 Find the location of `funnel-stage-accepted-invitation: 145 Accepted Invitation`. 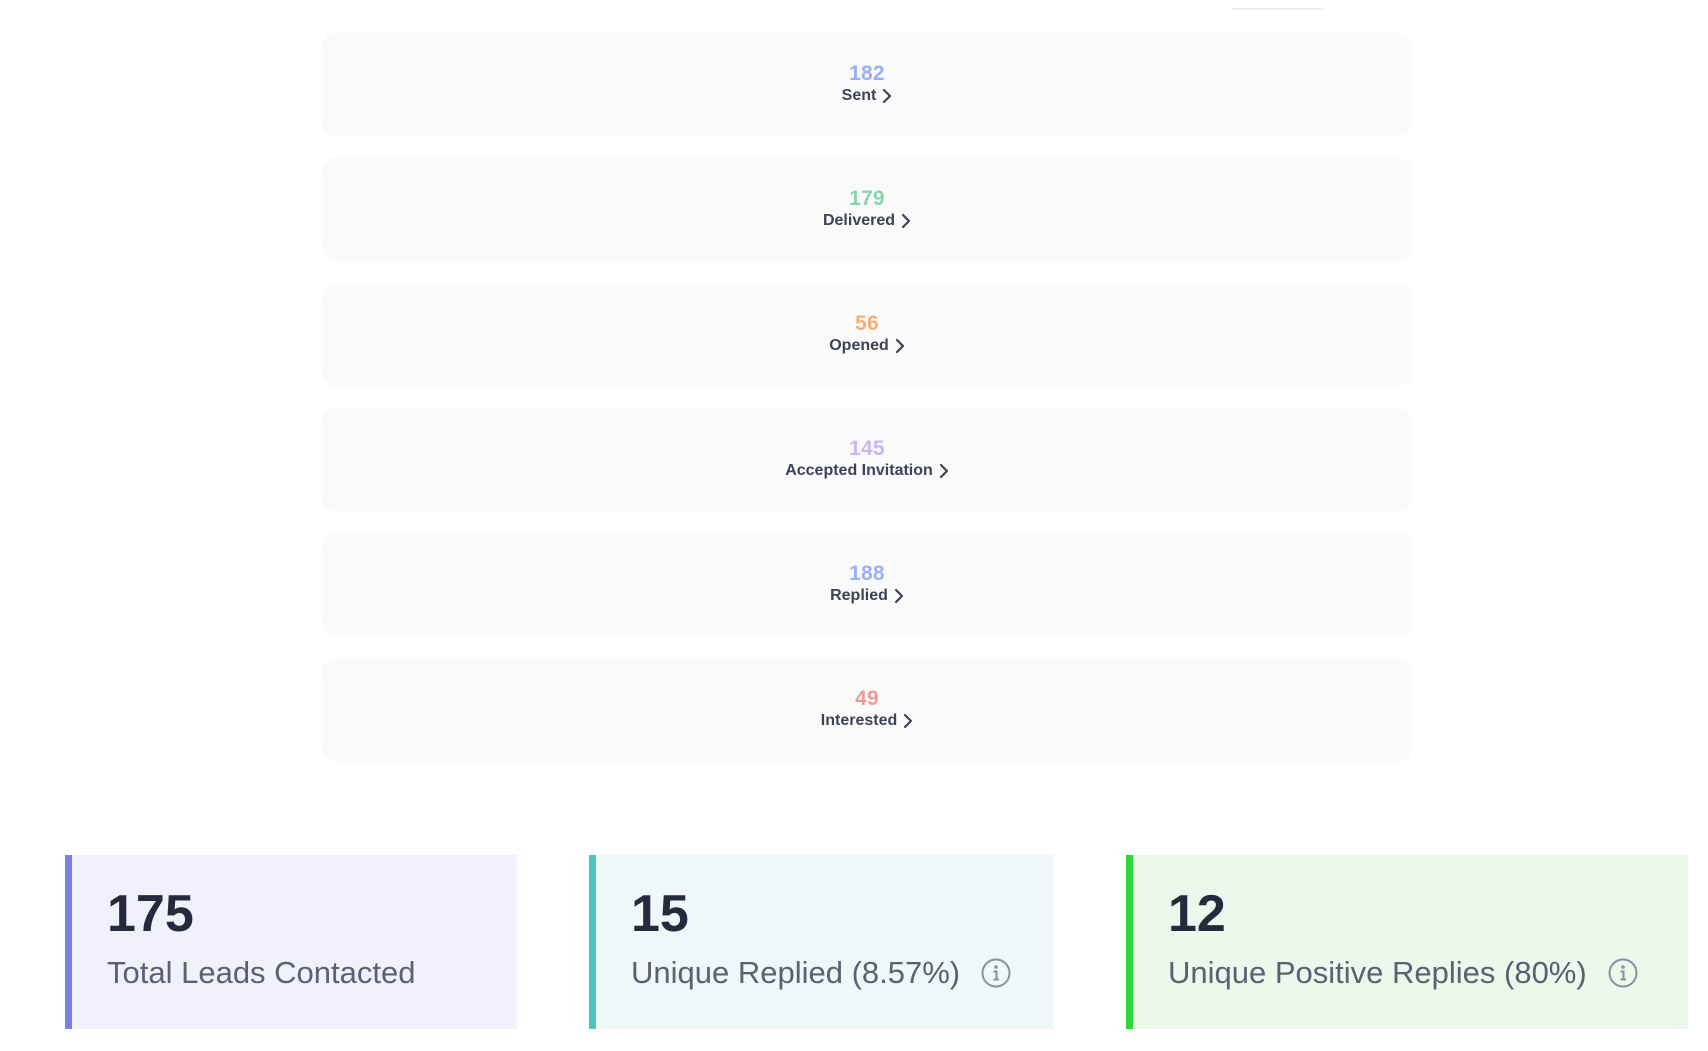

funnel-stage-accepted-invitation: 145 Accepted Invitation is located at coordinates (867, 459).